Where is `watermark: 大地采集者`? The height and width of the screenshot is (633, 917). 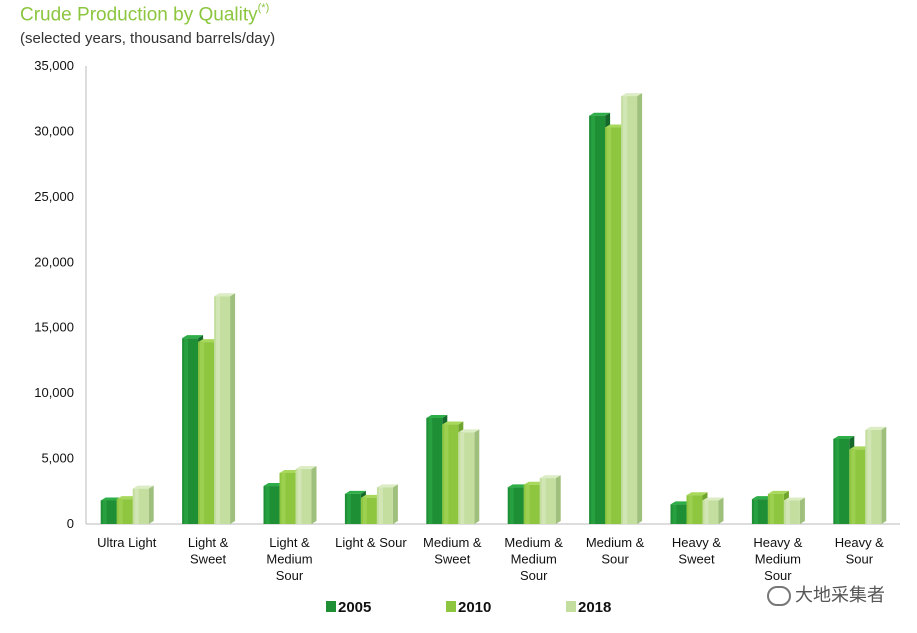 watermark: 大地采集者 is located at coordinates (826, 594).